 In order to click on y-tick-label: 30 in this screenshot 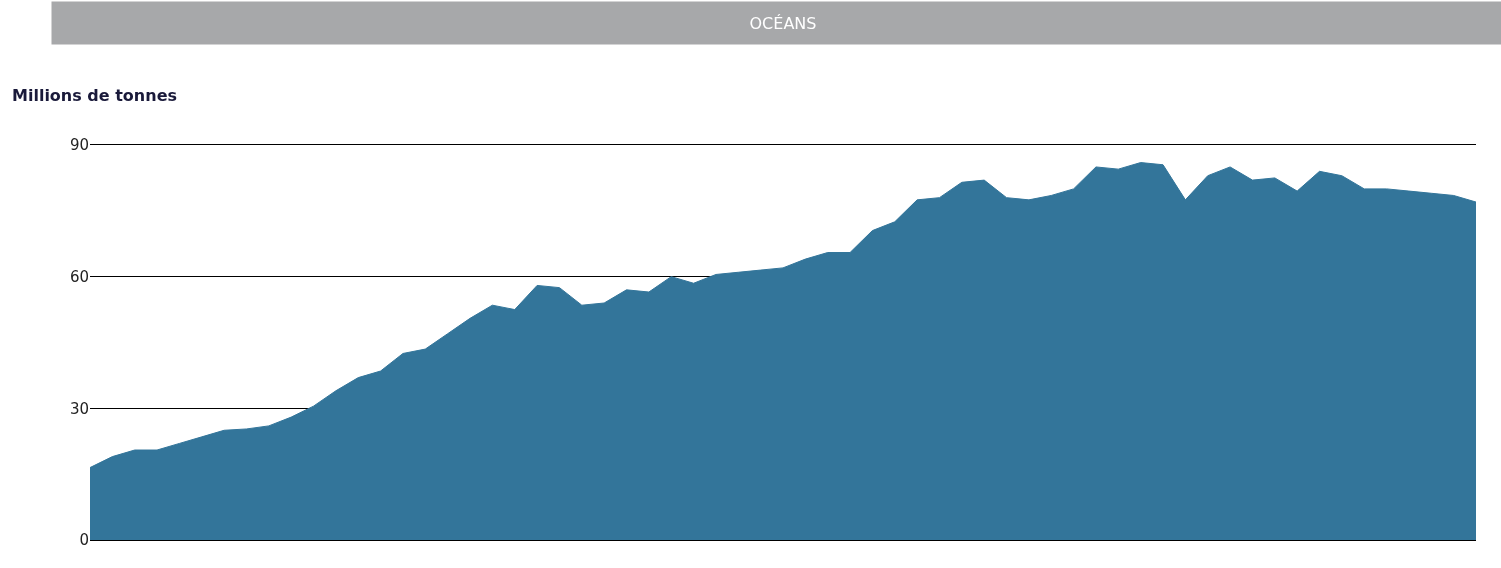, I will do `click(79, 408)`.